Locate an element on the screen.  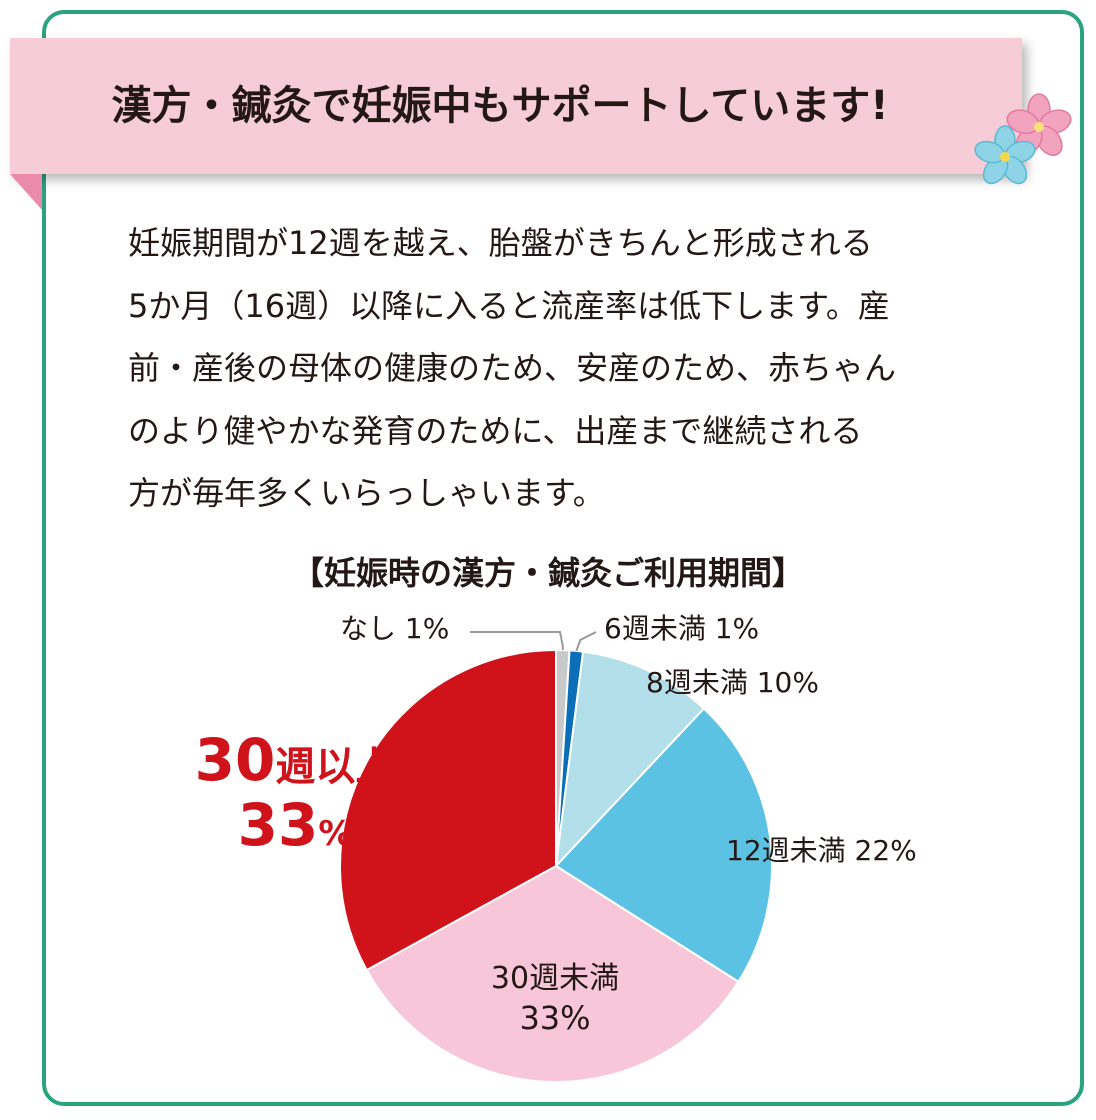
intro-line: 方が毎年多くいらっしゃいます。 is located at coordinates (366, 493).